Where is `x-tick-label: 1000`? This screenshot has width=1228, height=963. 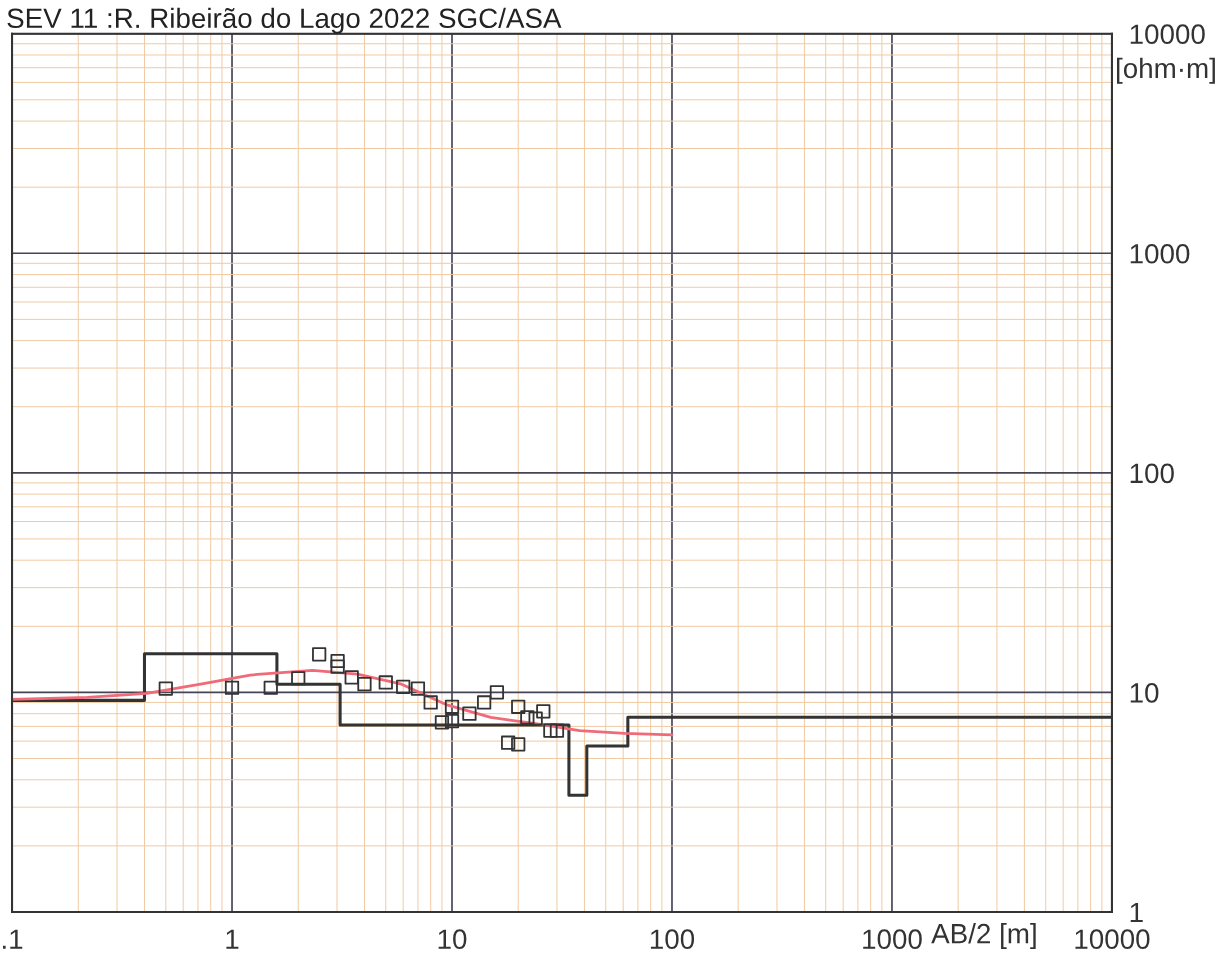 x-tick-label: 1000 is located at coordinates (892, 939).